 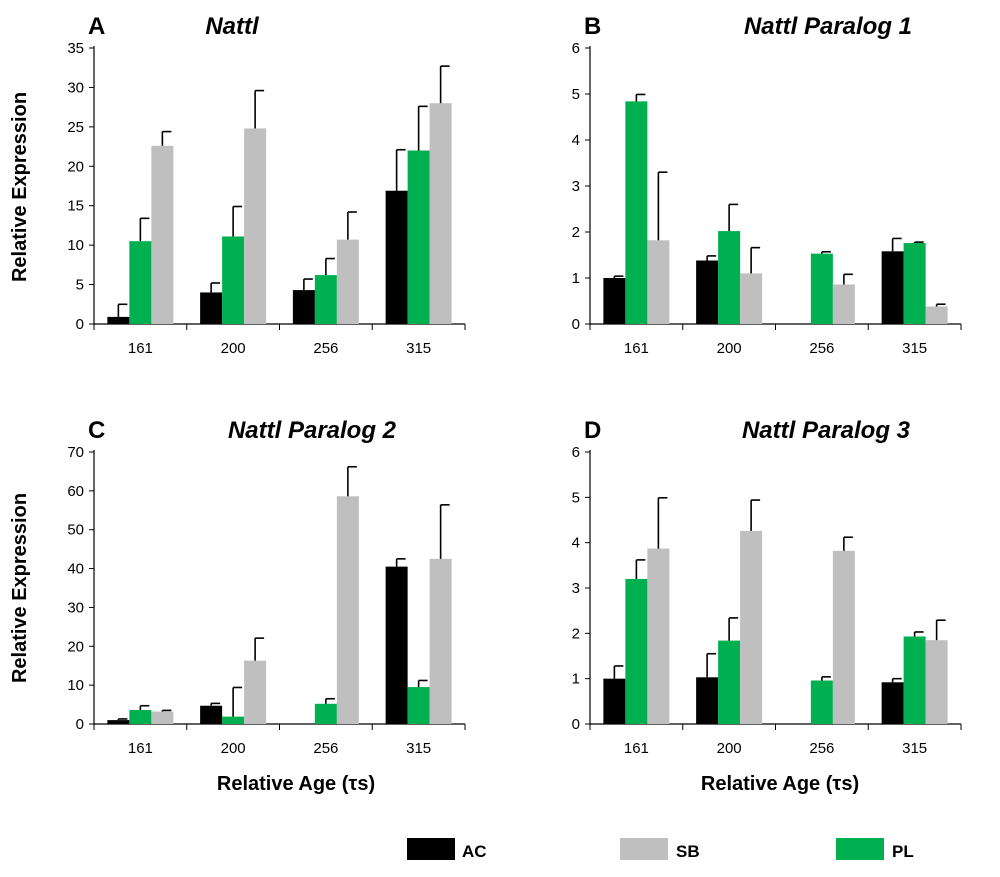 I want to click on panel-c-xlabel: Relative Age (τs), so click(x=296, y=784).